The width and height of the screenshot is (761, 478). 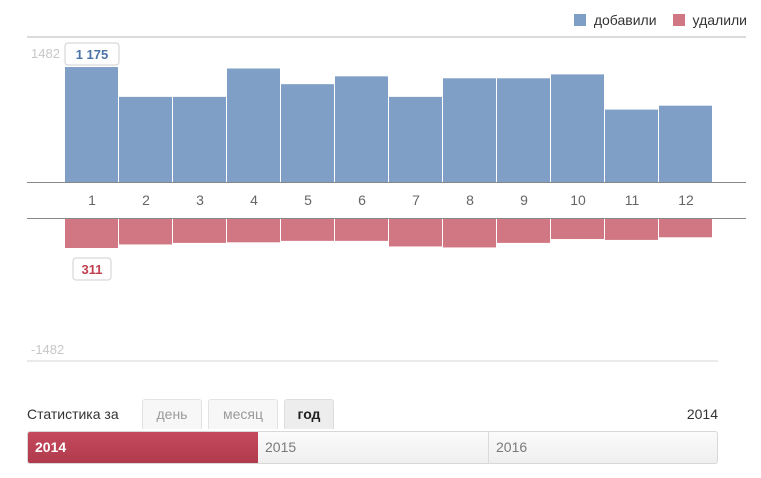 I want to click on year-divider, so click(x=488, y=447).